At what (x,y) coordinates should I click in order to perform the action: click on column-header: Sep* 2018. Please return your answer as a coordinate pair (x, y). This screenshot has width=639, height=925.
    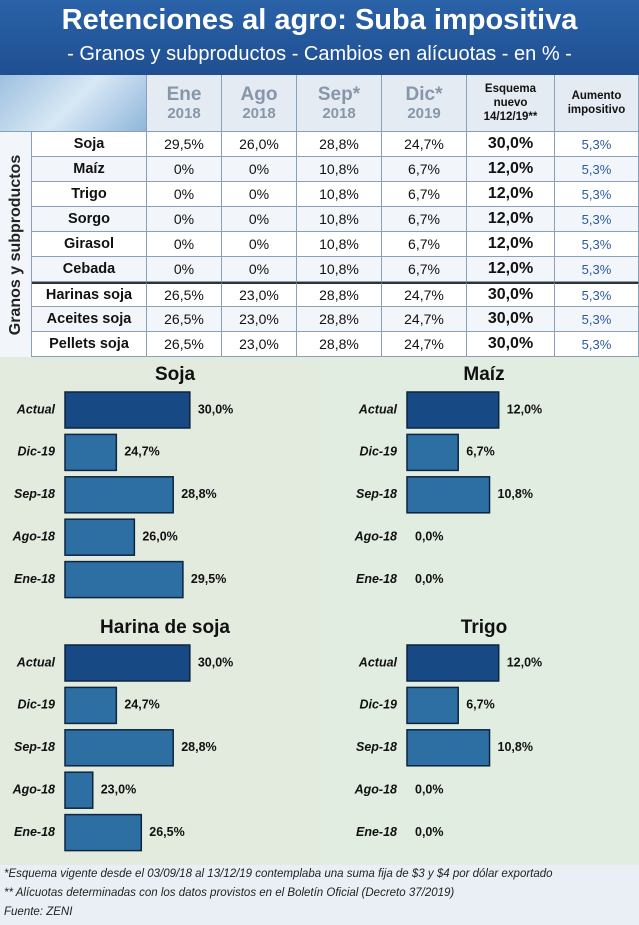
    Looking at the image, I should click on (339, 103).